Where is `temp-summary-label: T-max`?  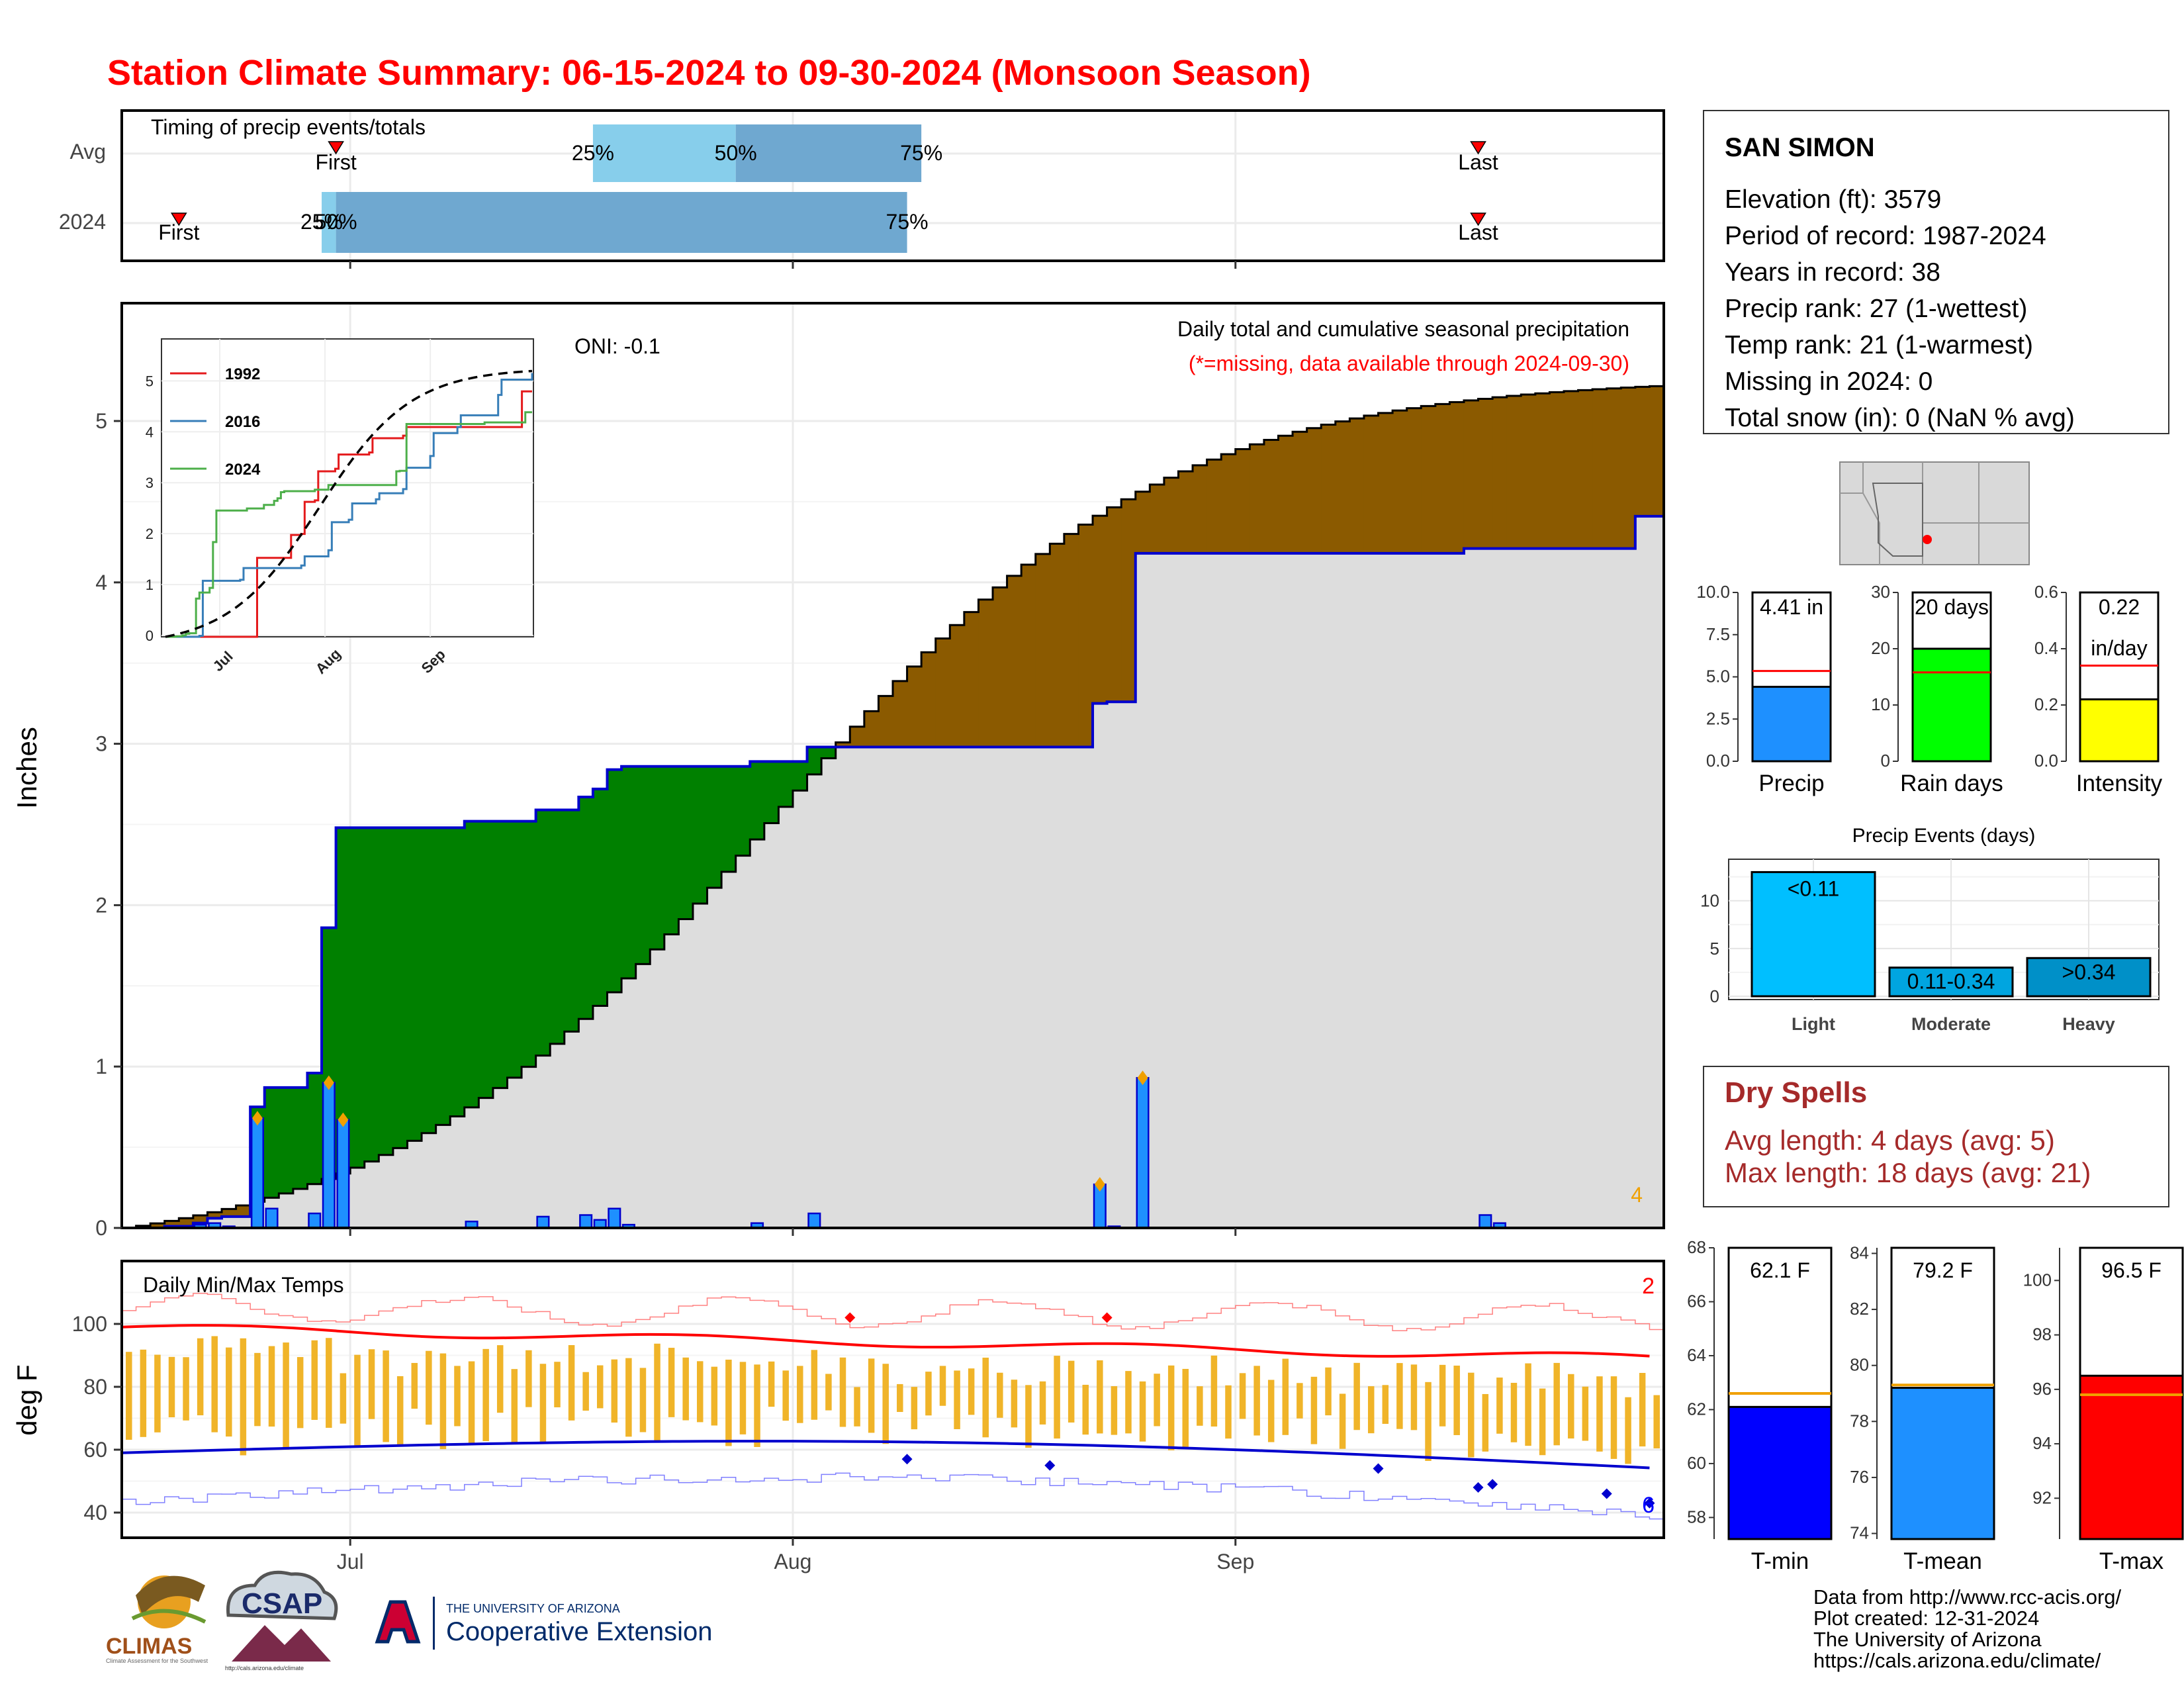 temp-summary-label: T-max is located at coordinates (2131, 1561).